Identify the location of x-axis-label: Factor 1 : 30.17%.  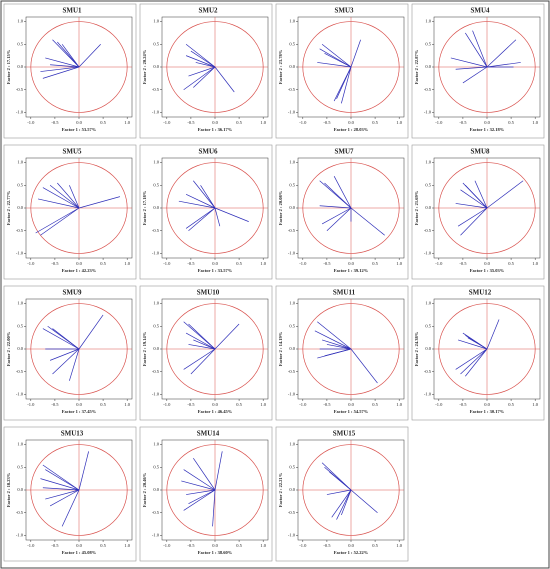
(487, 411).